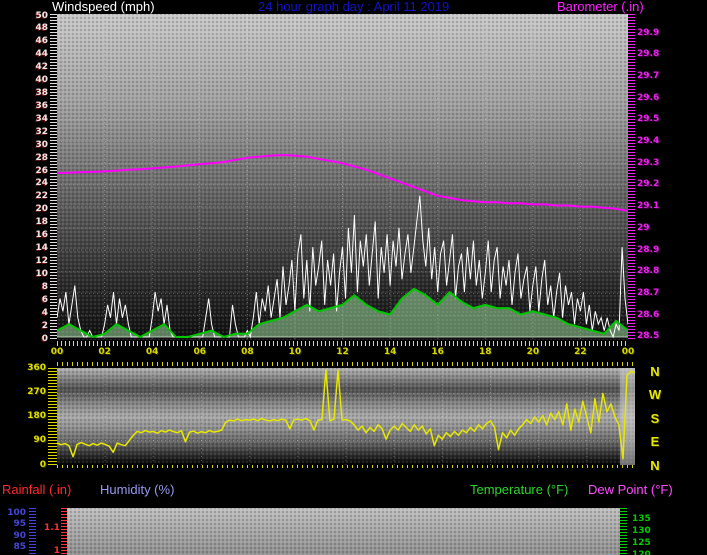 This screenshot has height=555, width=707. Describe the element at coordinates (19, 547) in the screenshot. I see `humidity-tick-label: 85` at that location.